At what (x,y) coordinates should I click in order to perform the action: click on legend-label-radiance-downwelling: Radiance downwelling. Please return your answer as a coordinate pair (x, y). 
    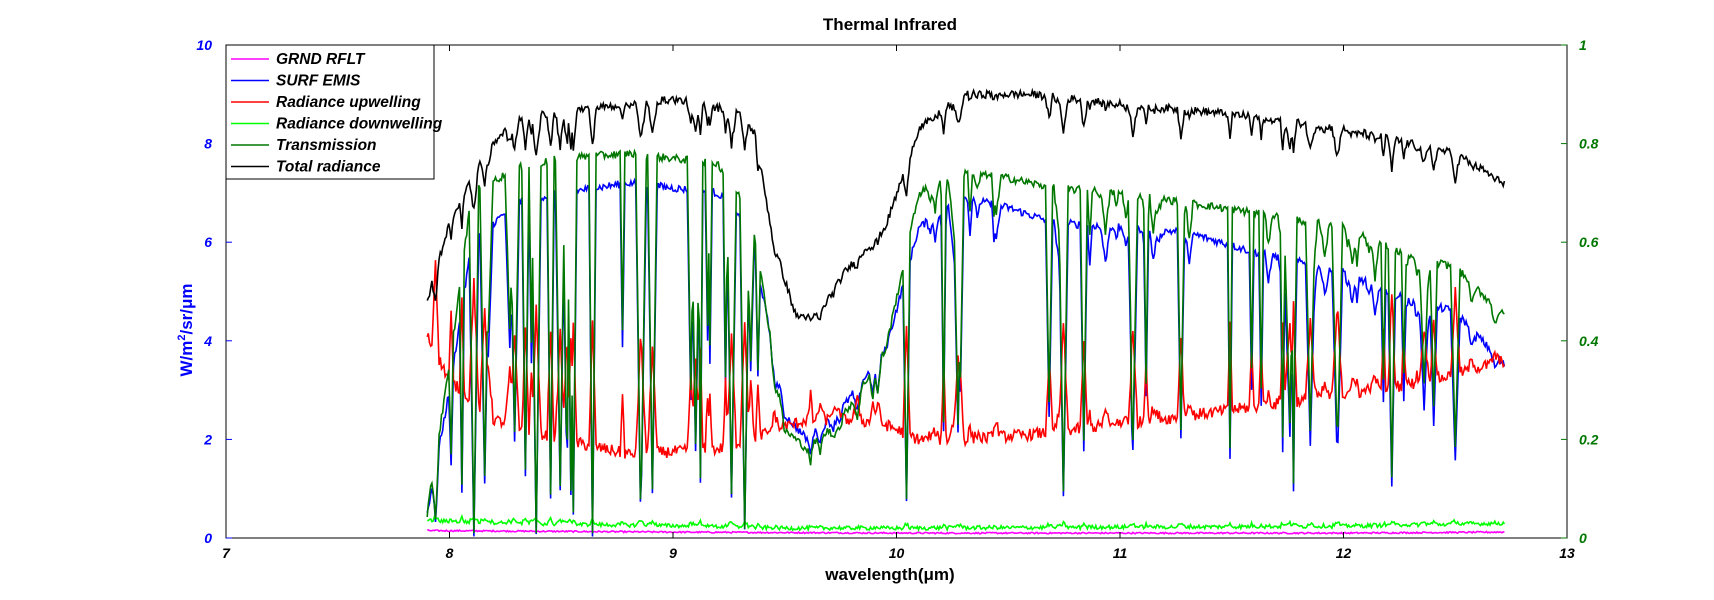
    Looking at the image, I should click on (359, 124).